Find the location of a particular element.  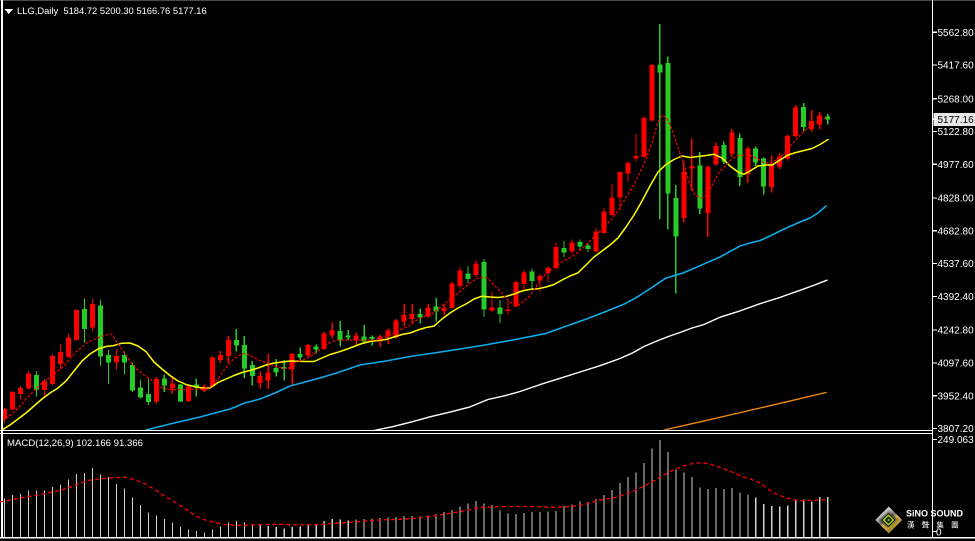

svg-text: 4977.60 is located at coordinates (956, 165).